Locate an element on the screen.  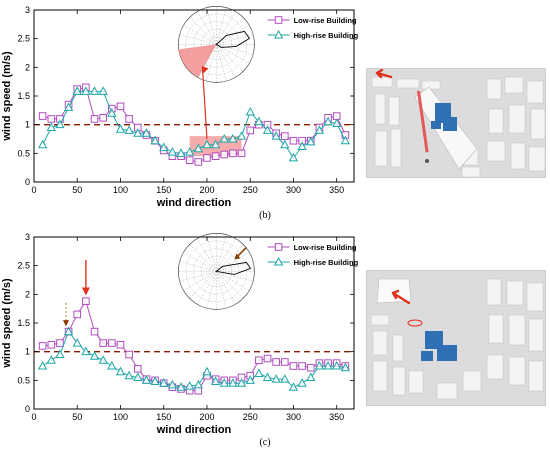
x-tick-label: 300 is located at coordinates (293, 190).